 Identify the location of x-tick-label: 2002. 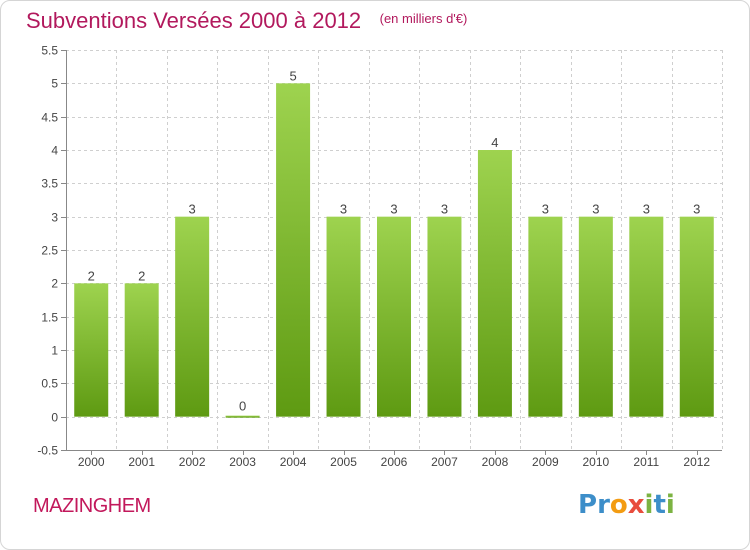
(192, 462).